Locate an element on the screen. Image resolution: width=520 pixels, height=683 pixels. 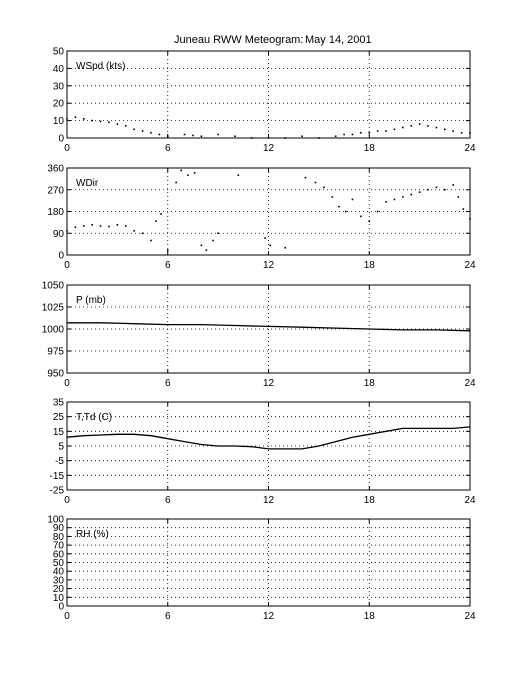
pressure-label: P (mb) is located at coordinates (91, 300).